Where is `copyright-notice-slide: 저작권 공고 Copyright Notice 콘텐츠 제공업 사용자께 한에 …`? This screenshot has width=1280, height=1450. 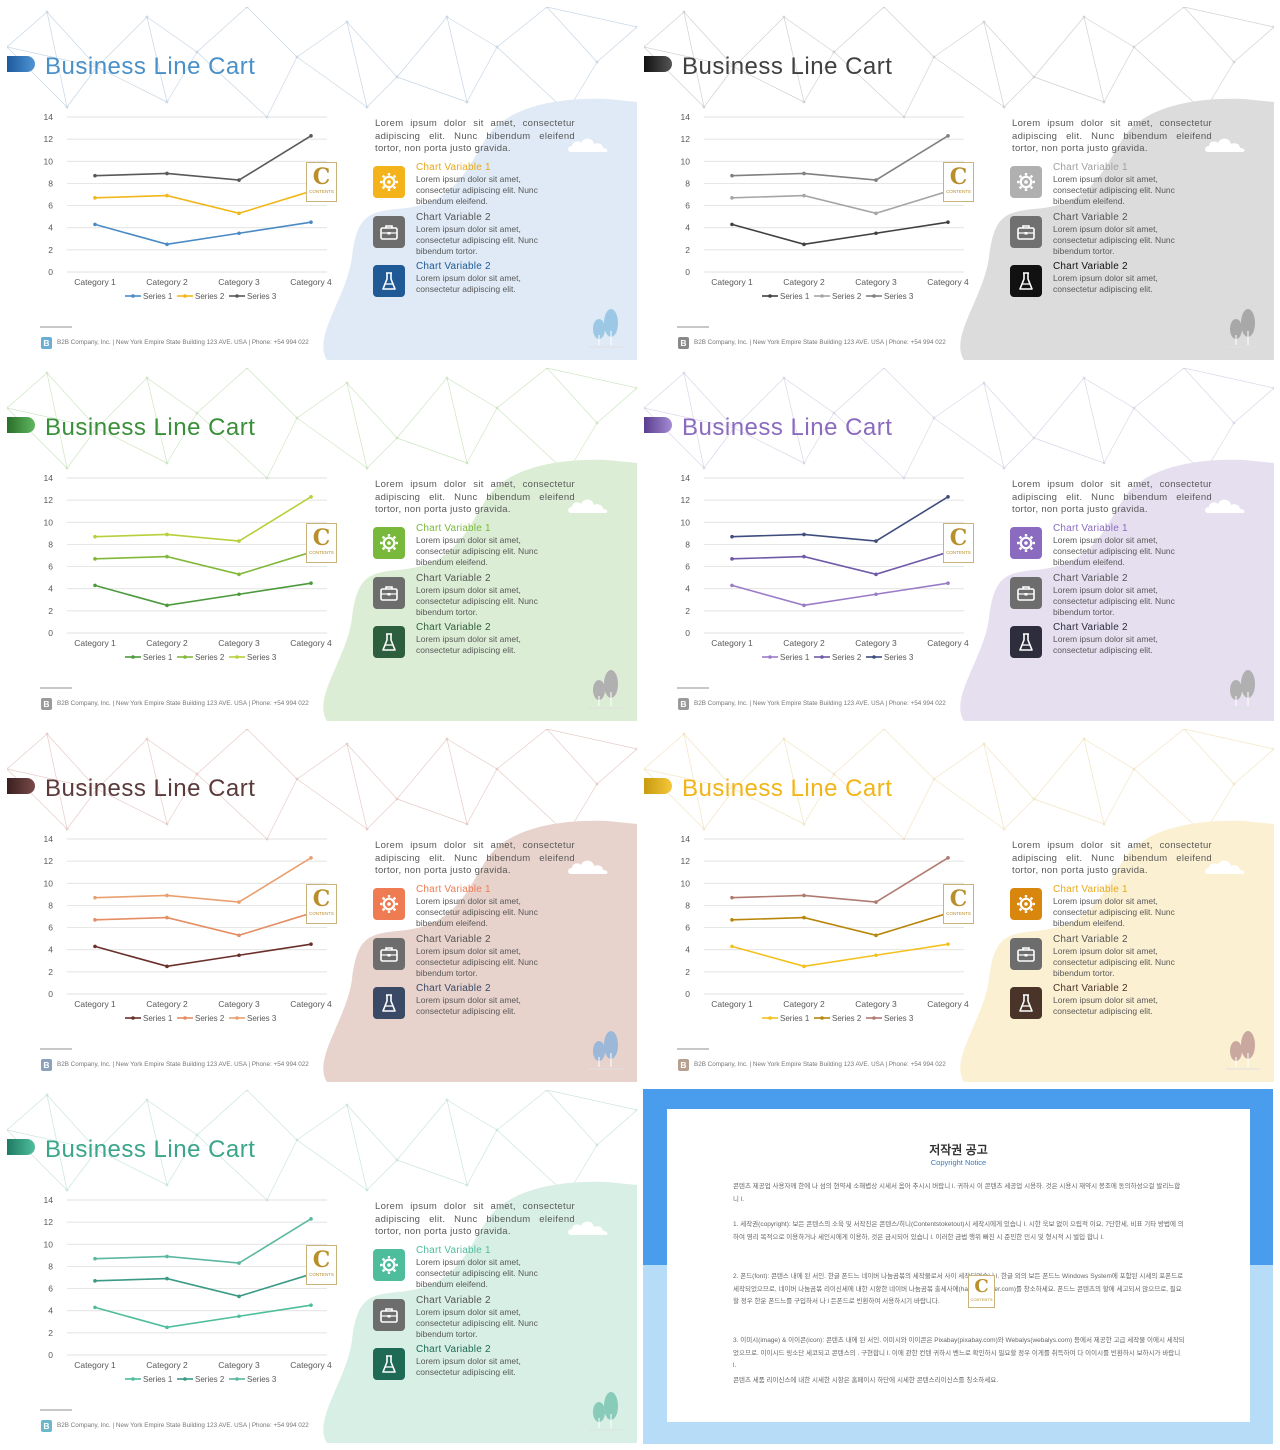 copyright-notice-slide: 저작권 공고 Copyright Notice 콘텐츠 제공업 사용자께 한에 … is located at coordinates (958, 1266).